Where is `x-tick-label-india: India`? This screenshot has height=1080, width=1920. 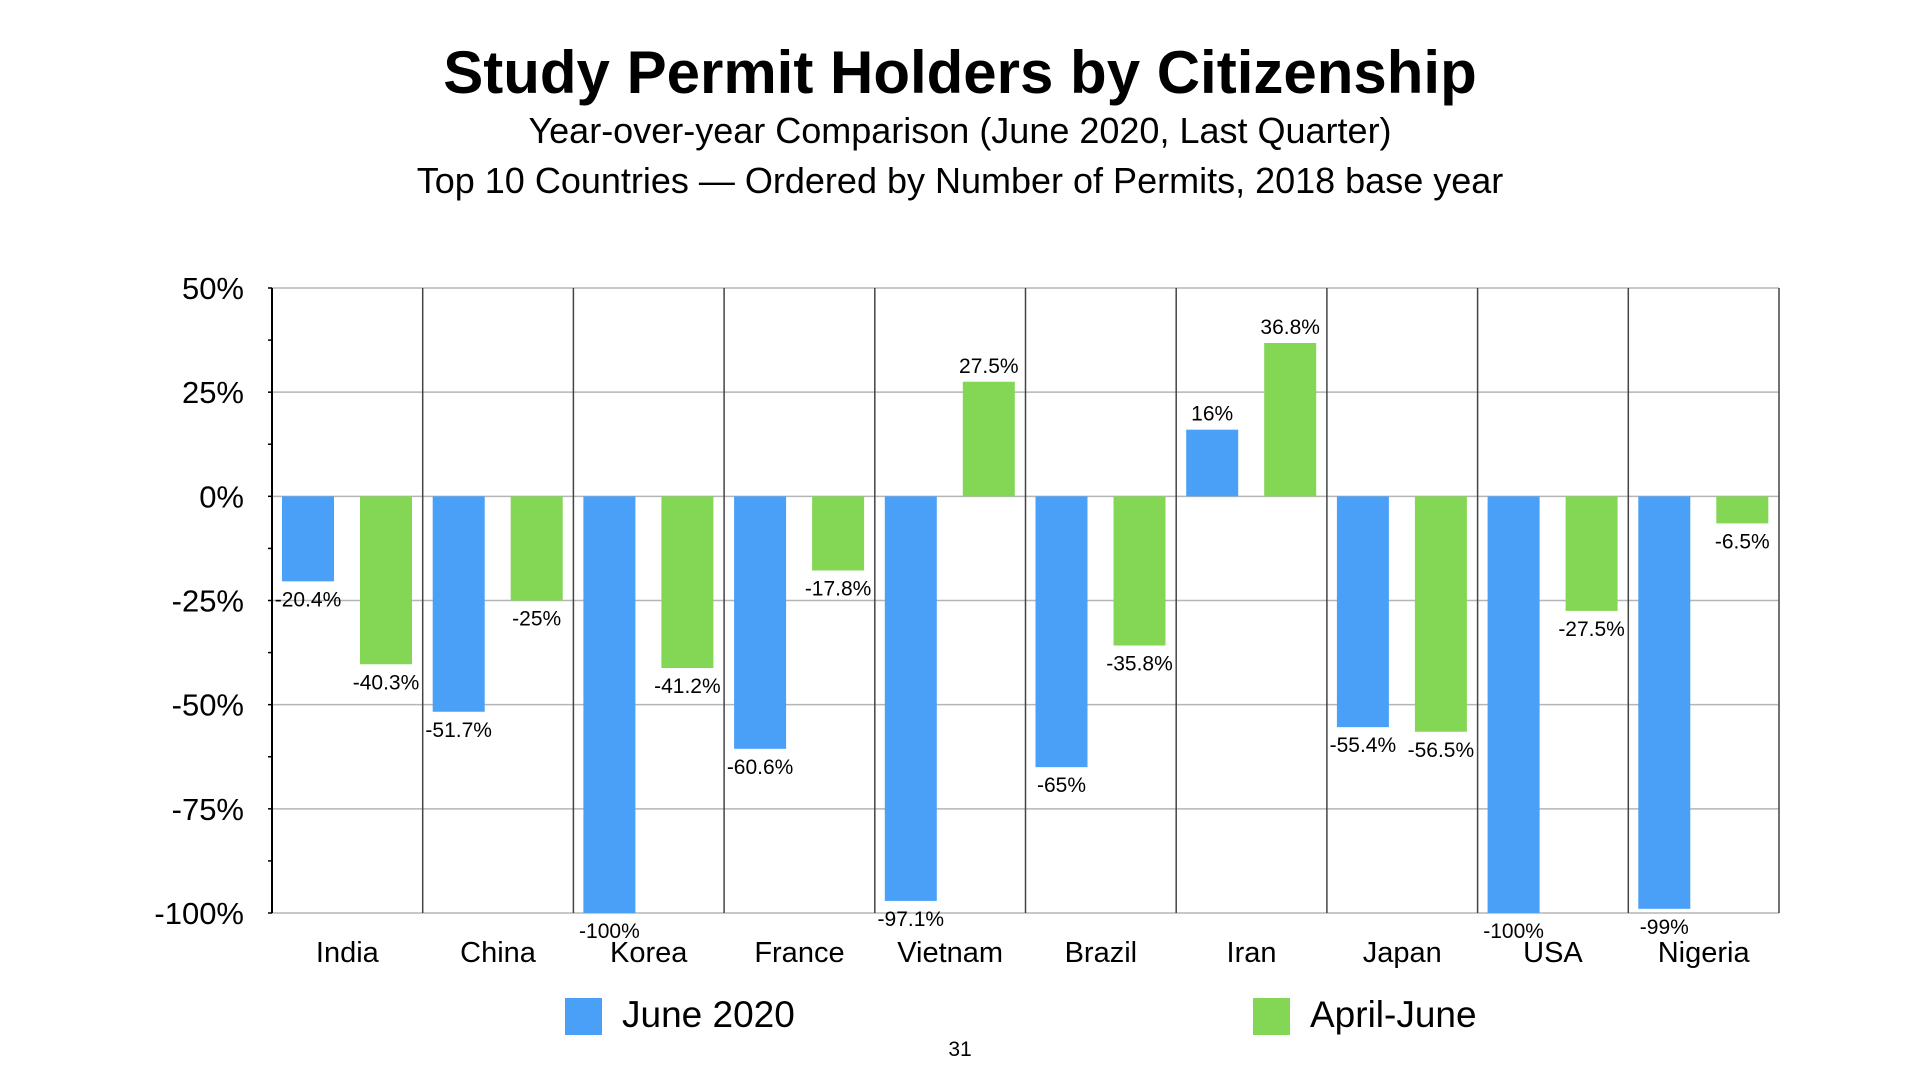
x-tick-label-india: India is located at coordinates (348, 953).